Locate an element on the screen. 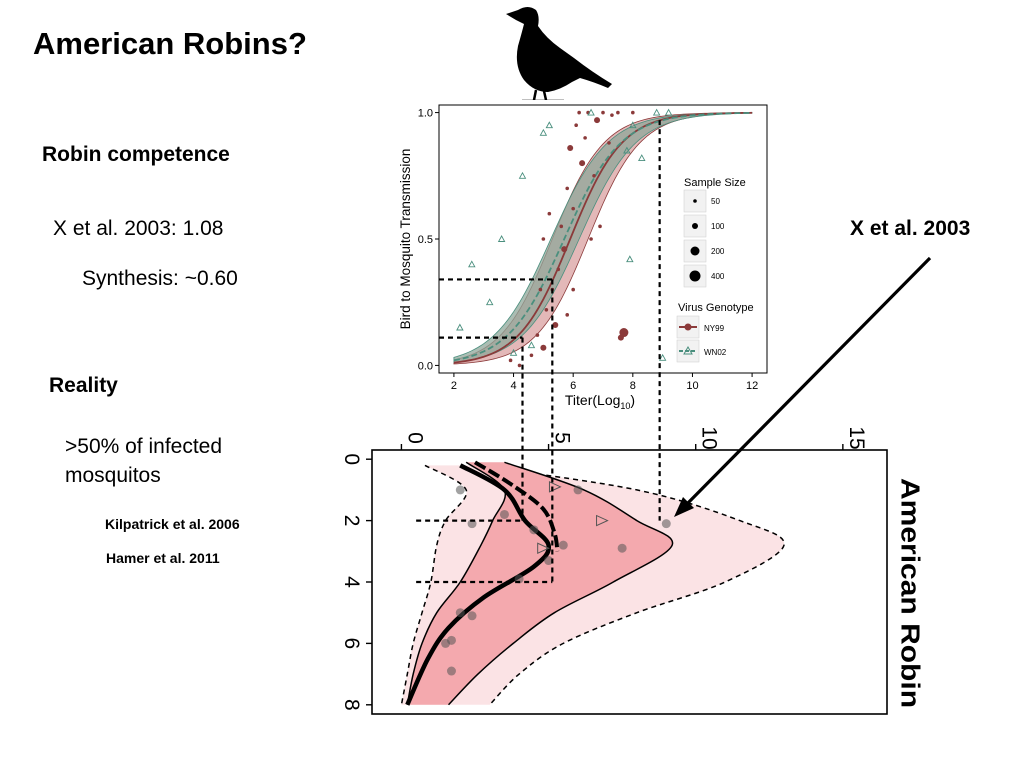 The width and height of the screenshot is (1024, 768). callout-label: X et al. 2003 is located at coordinates (910, 228).